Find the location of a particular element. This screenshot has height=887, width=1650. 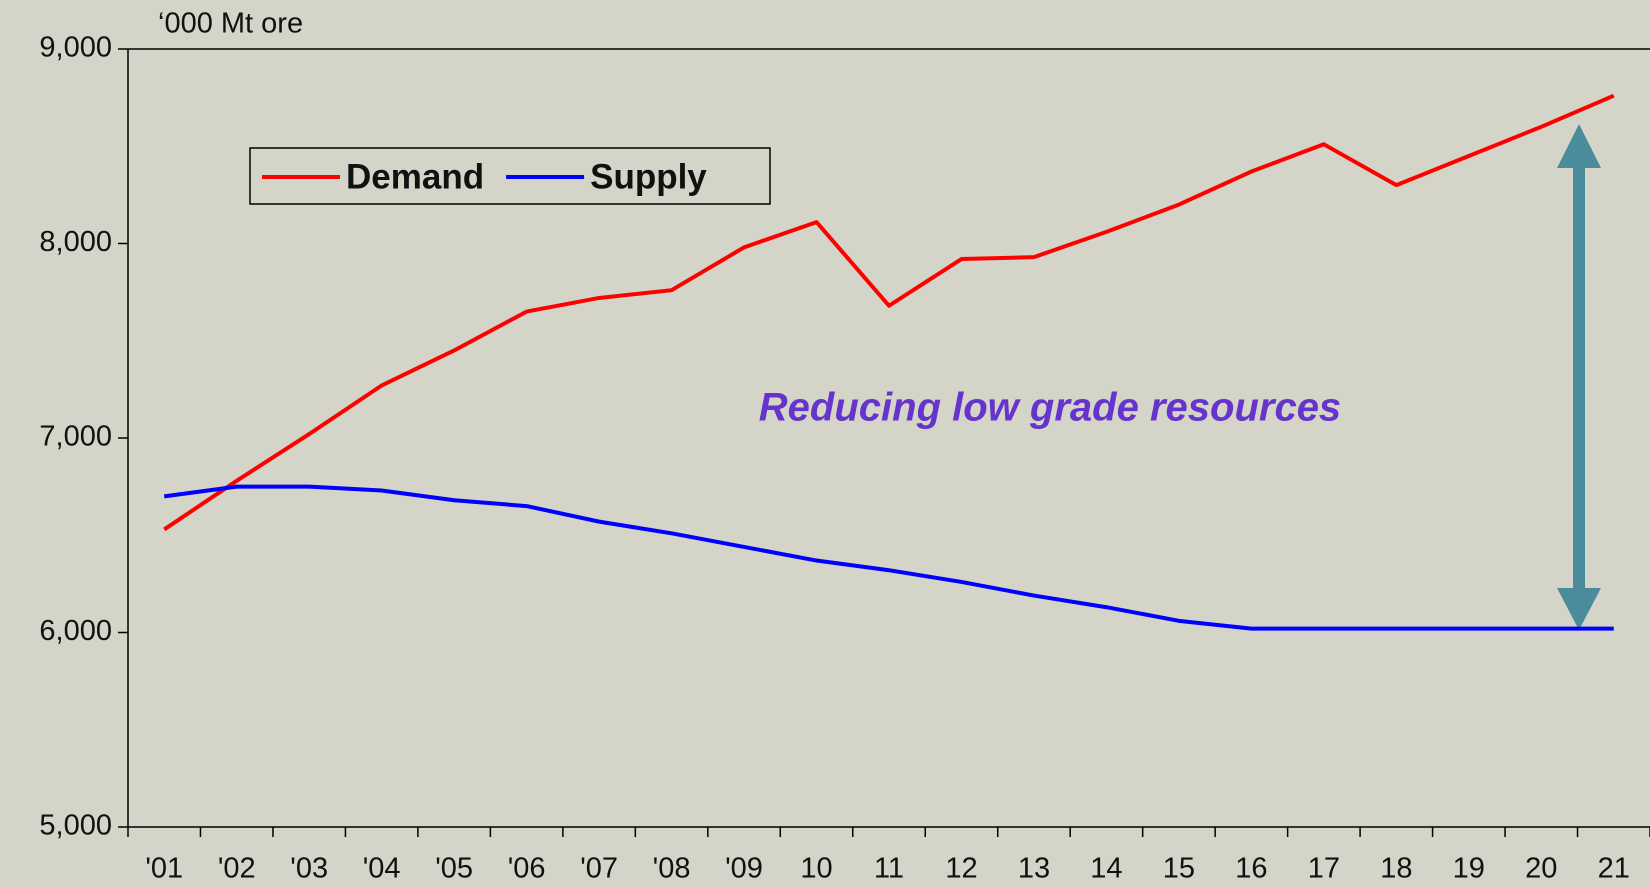

gap-arrow is located at coordinates (1579, 377).